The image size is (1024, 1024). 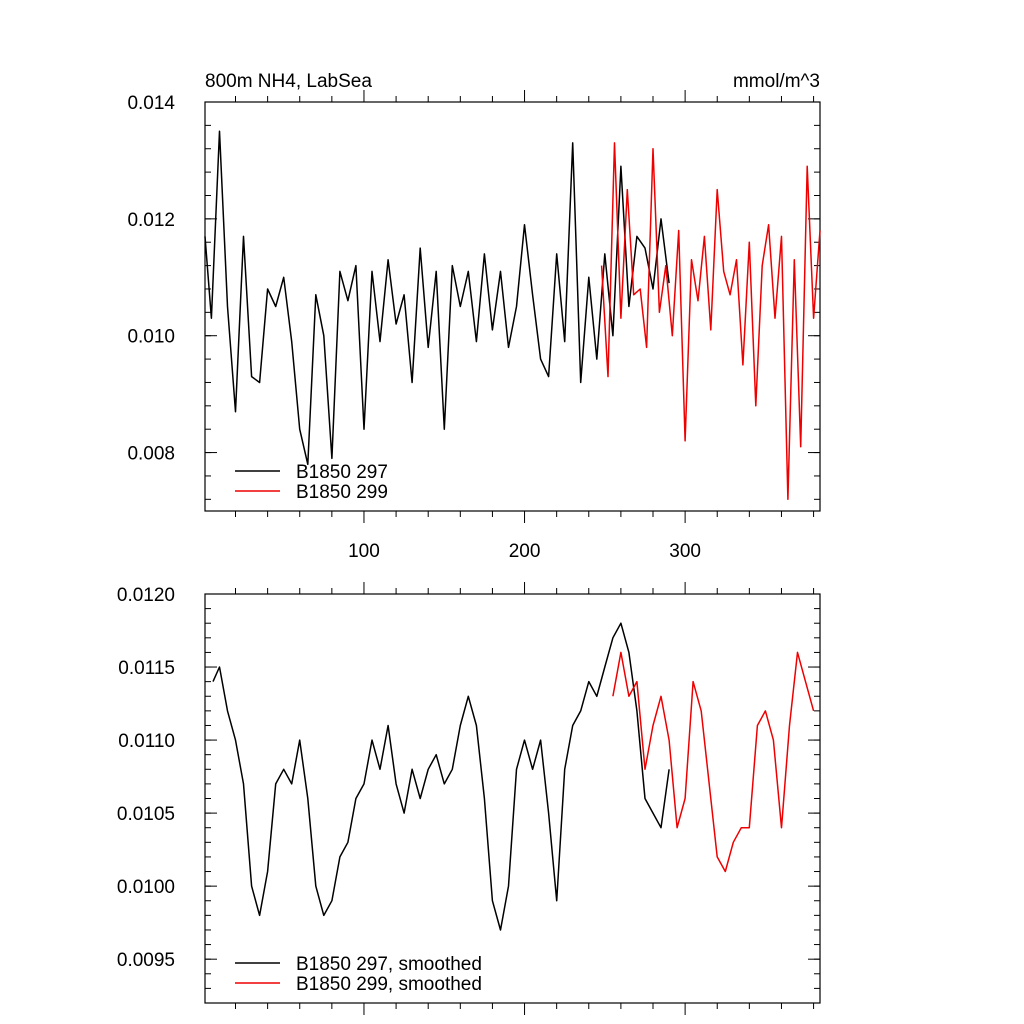 What do you see at coordinates (146, 814) in the screenshot?
I see `y-tick-label: 0.0105` at bounding box center [146, 814].